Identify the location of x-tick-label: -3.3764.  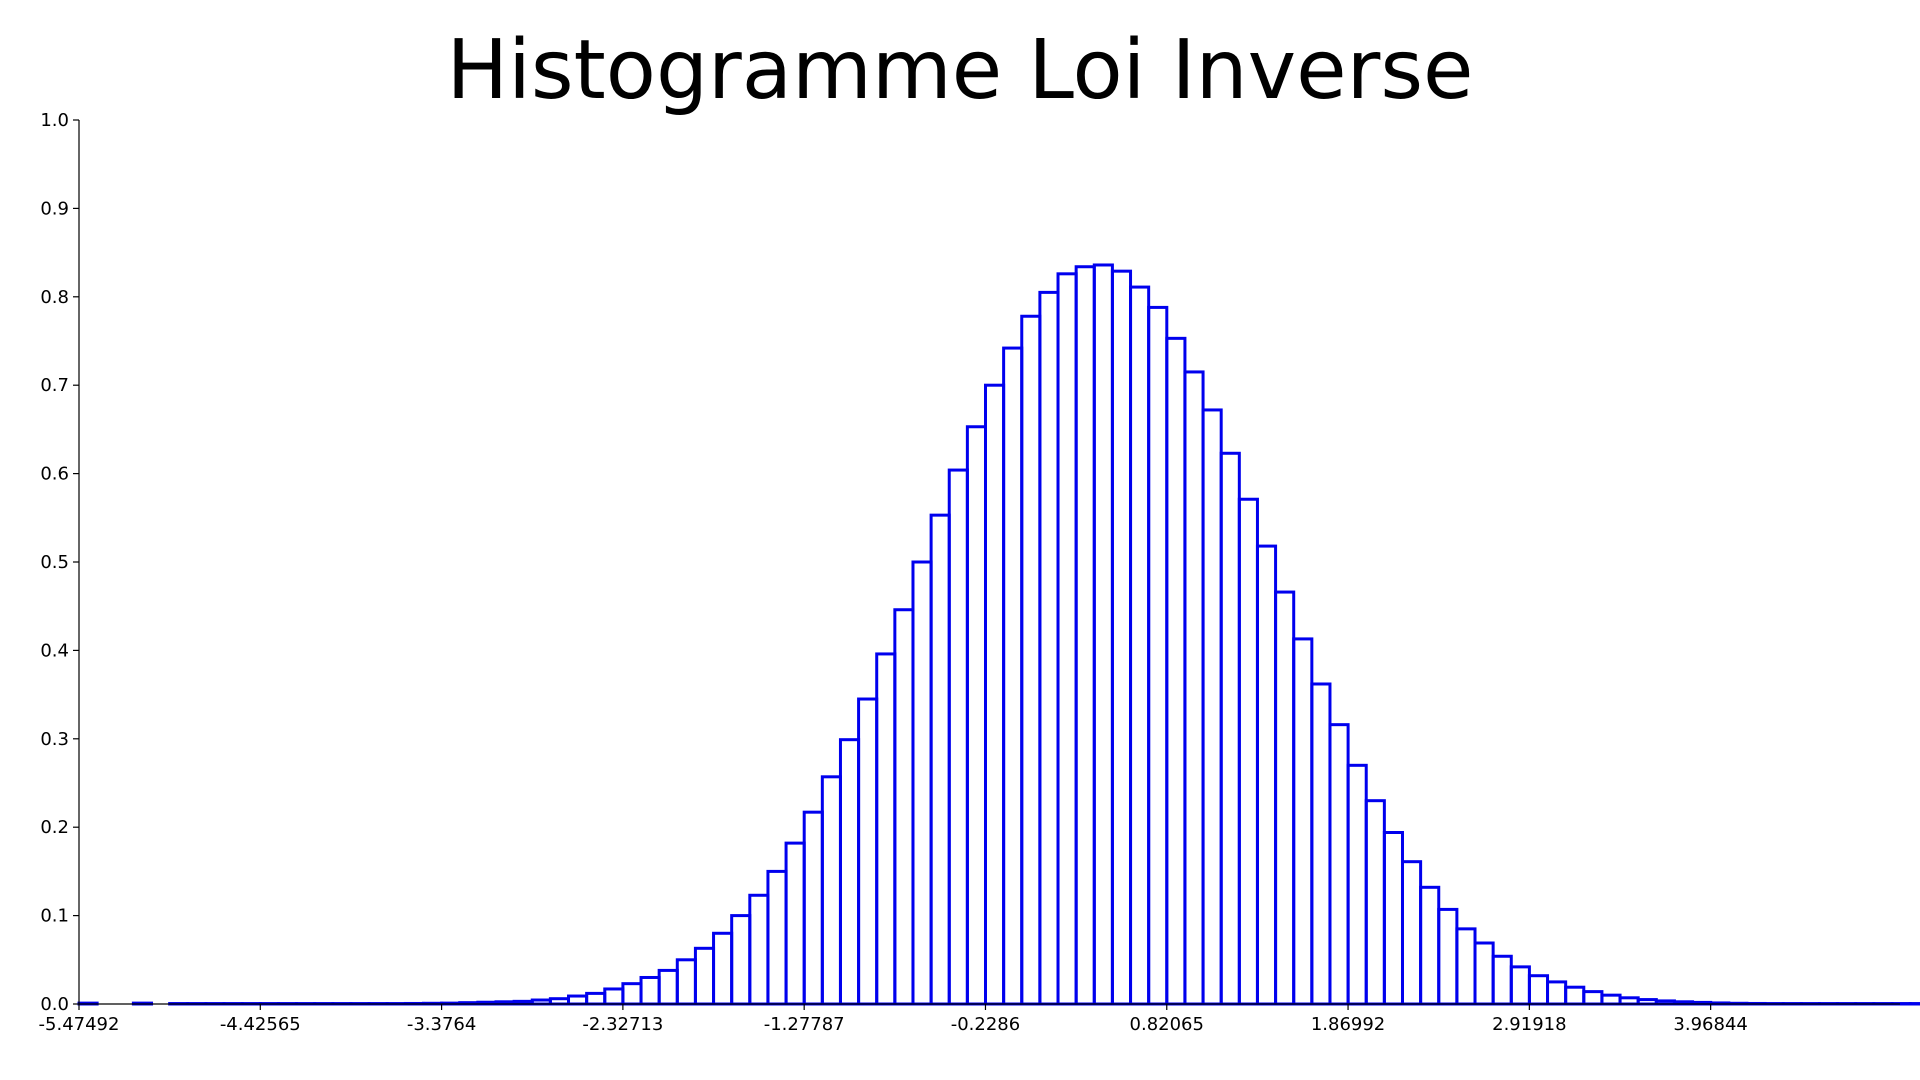
(441, 1024).